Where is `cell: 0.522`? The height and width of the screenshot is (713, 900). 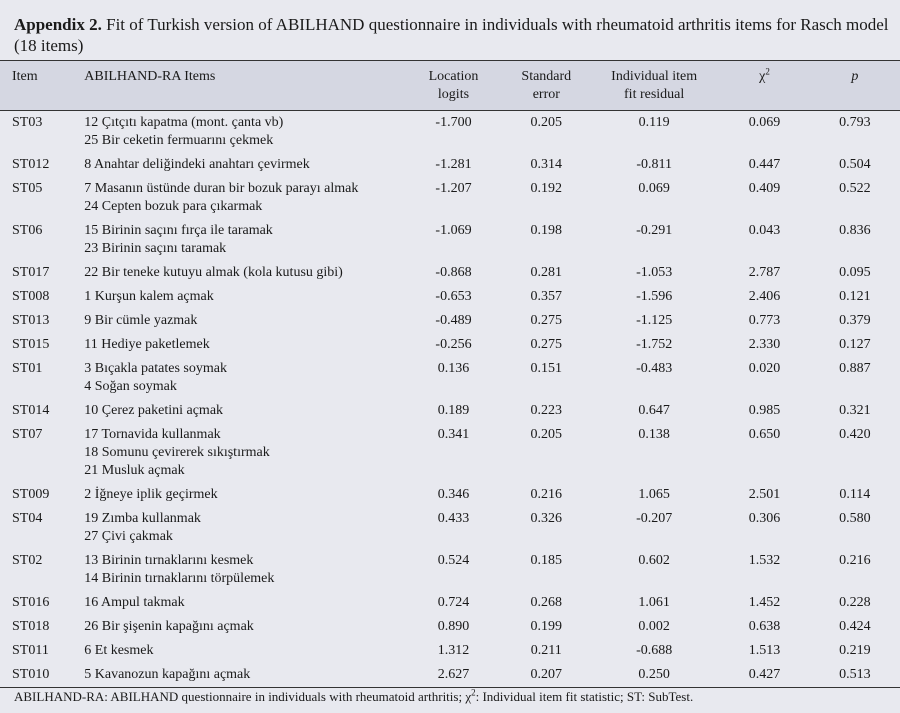
cell: 0.522 is located at coordinates (855, 188).